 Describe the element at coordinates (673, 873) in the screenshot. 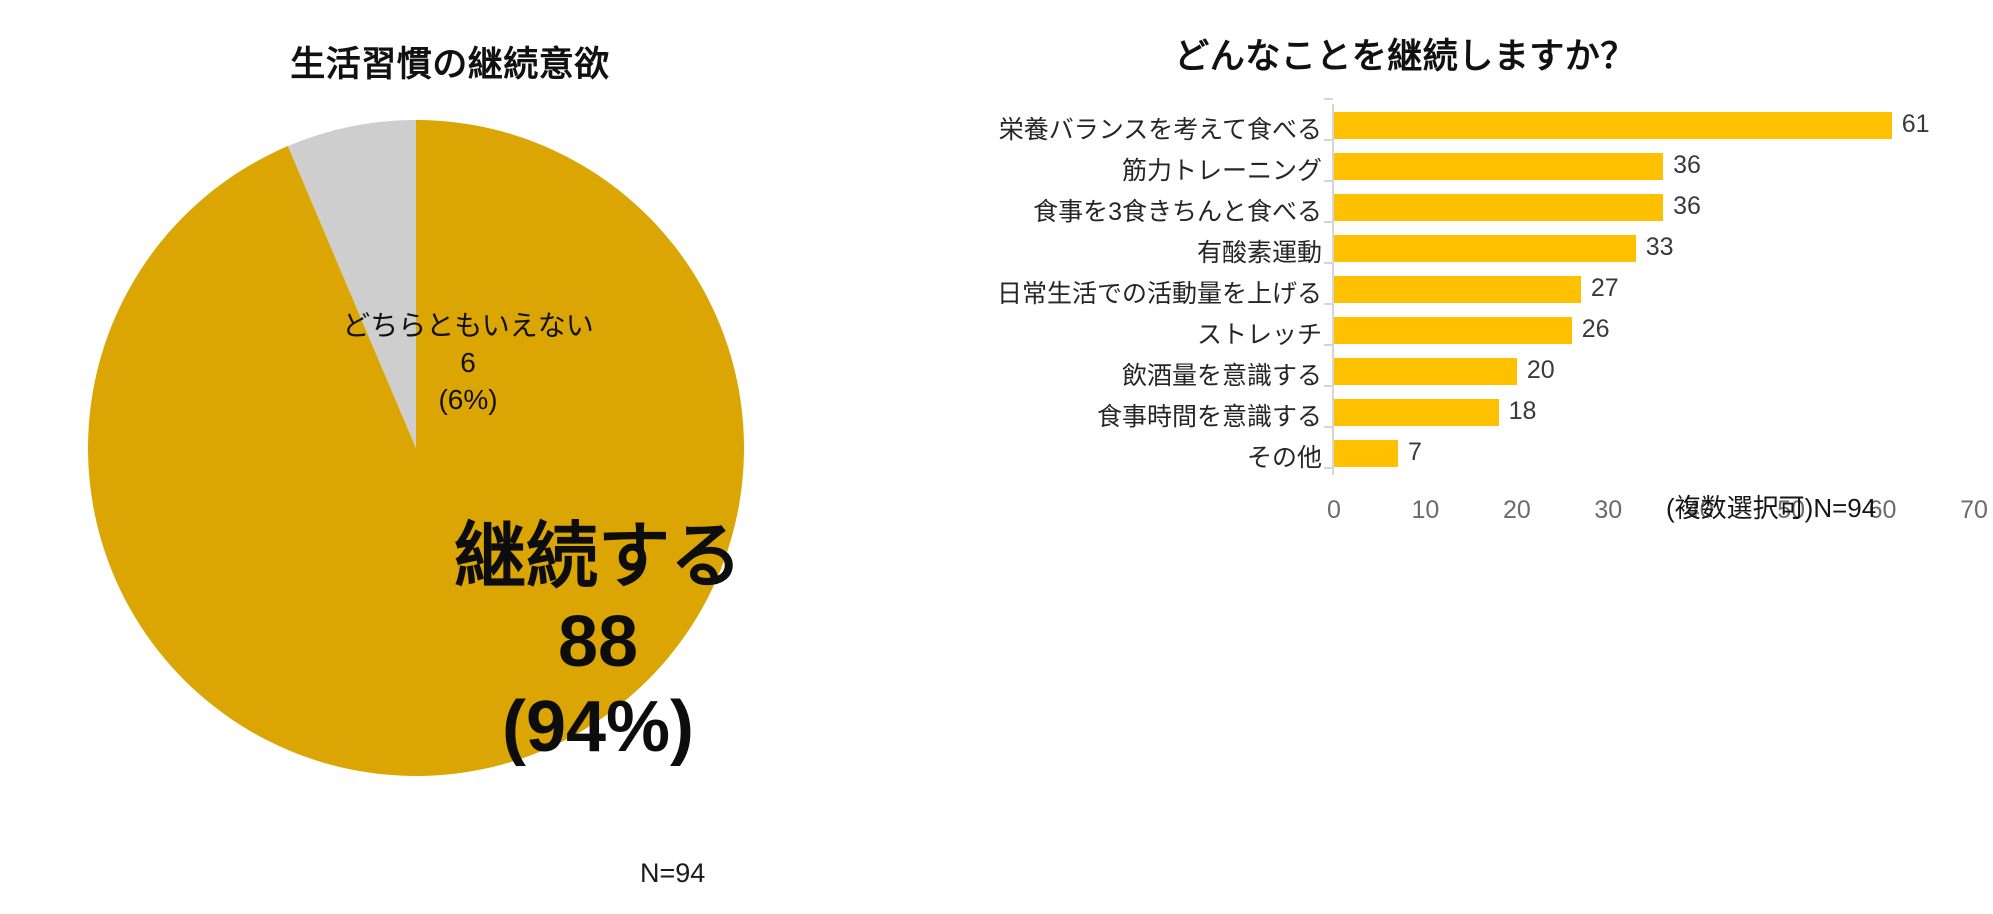

I see `pie-sample-size-note: N=94` at that location.